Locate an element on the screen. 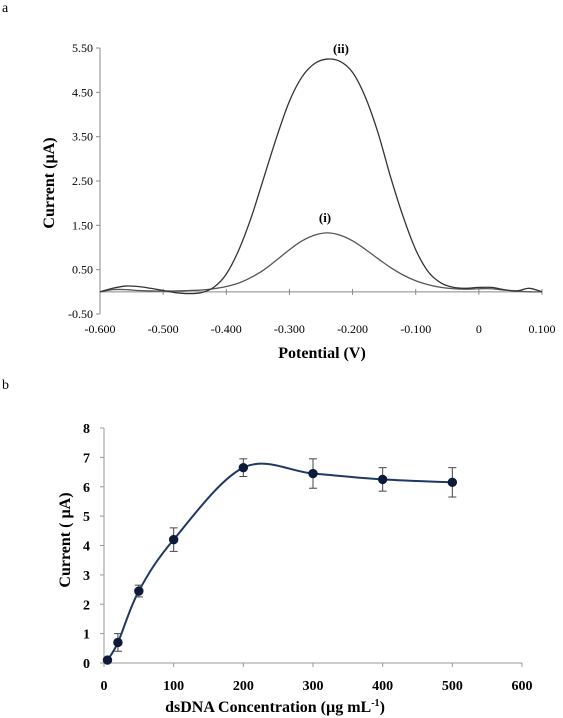 The image size is (563, 718). panel-b-y-tick-label: 5 is located at coordinates (86, 517).